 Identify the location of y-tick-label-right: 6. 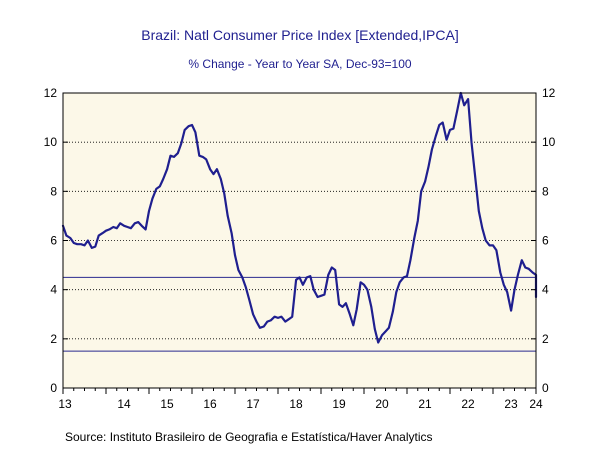
(545, 241).